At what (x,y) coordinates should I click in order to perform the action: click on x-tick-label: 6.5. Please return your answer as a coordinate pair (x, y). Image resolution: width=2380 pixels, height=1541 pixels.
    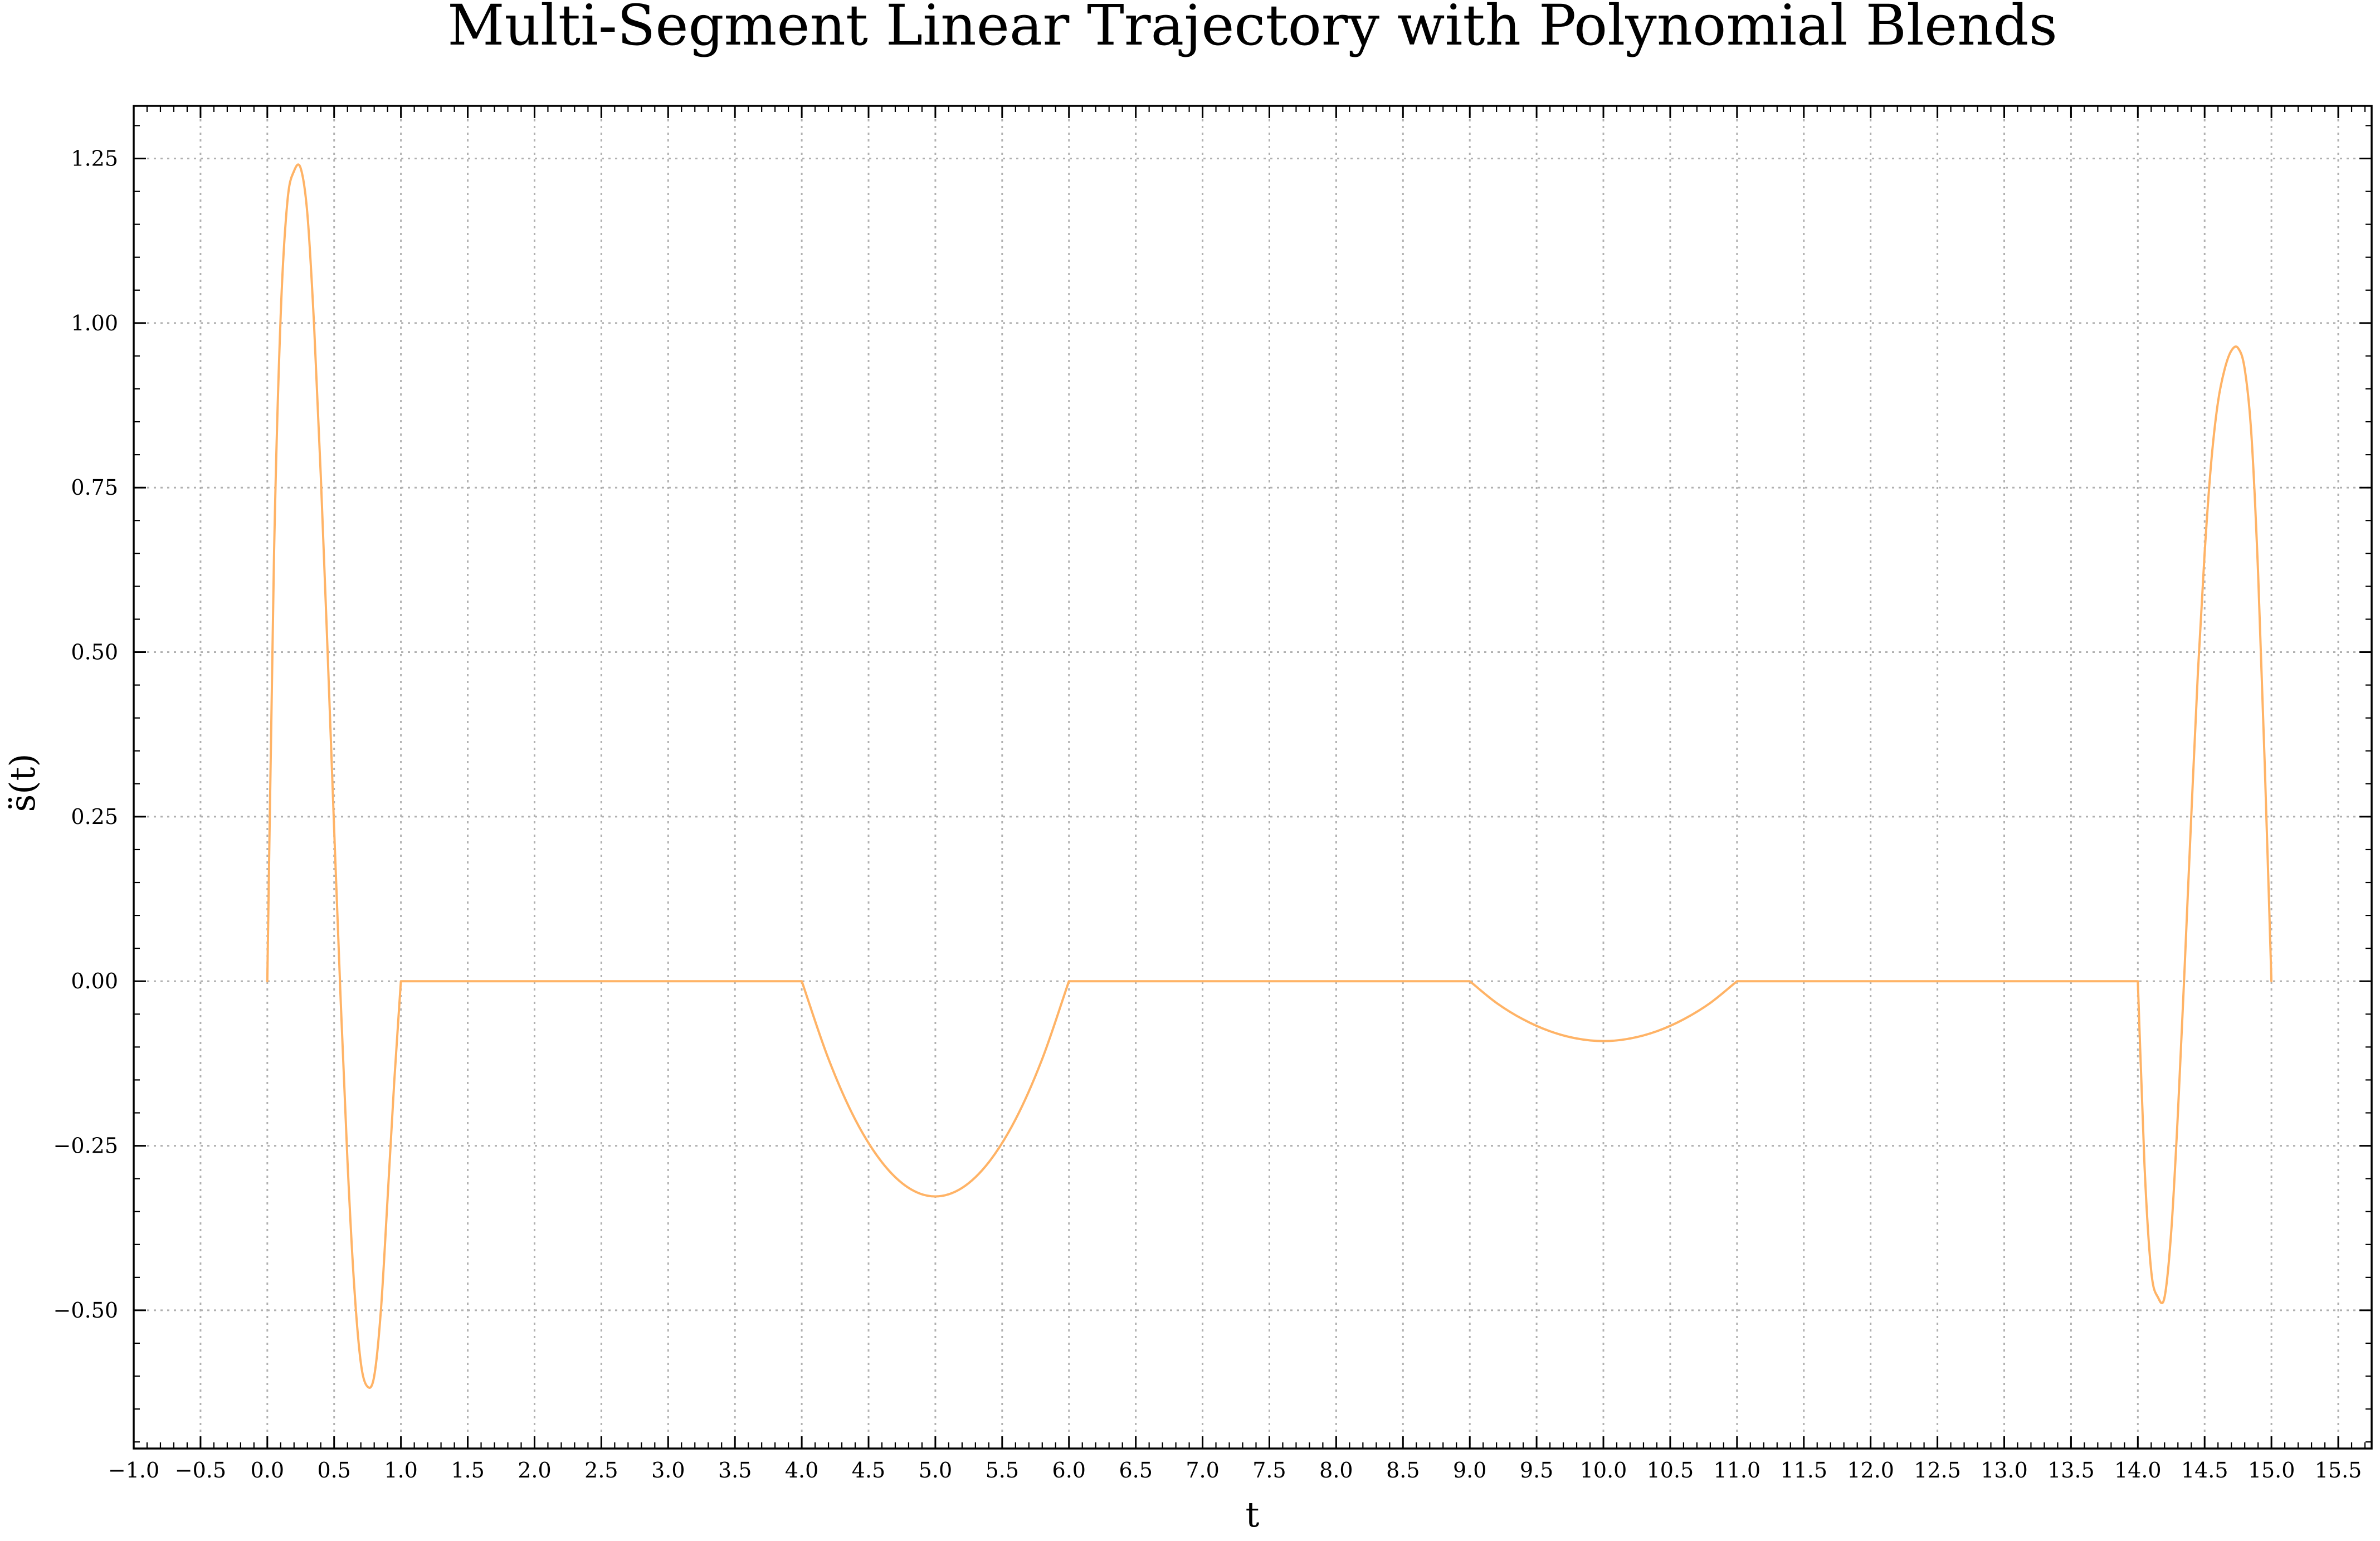
    Looking at the image, I should click on (1135, 1471).